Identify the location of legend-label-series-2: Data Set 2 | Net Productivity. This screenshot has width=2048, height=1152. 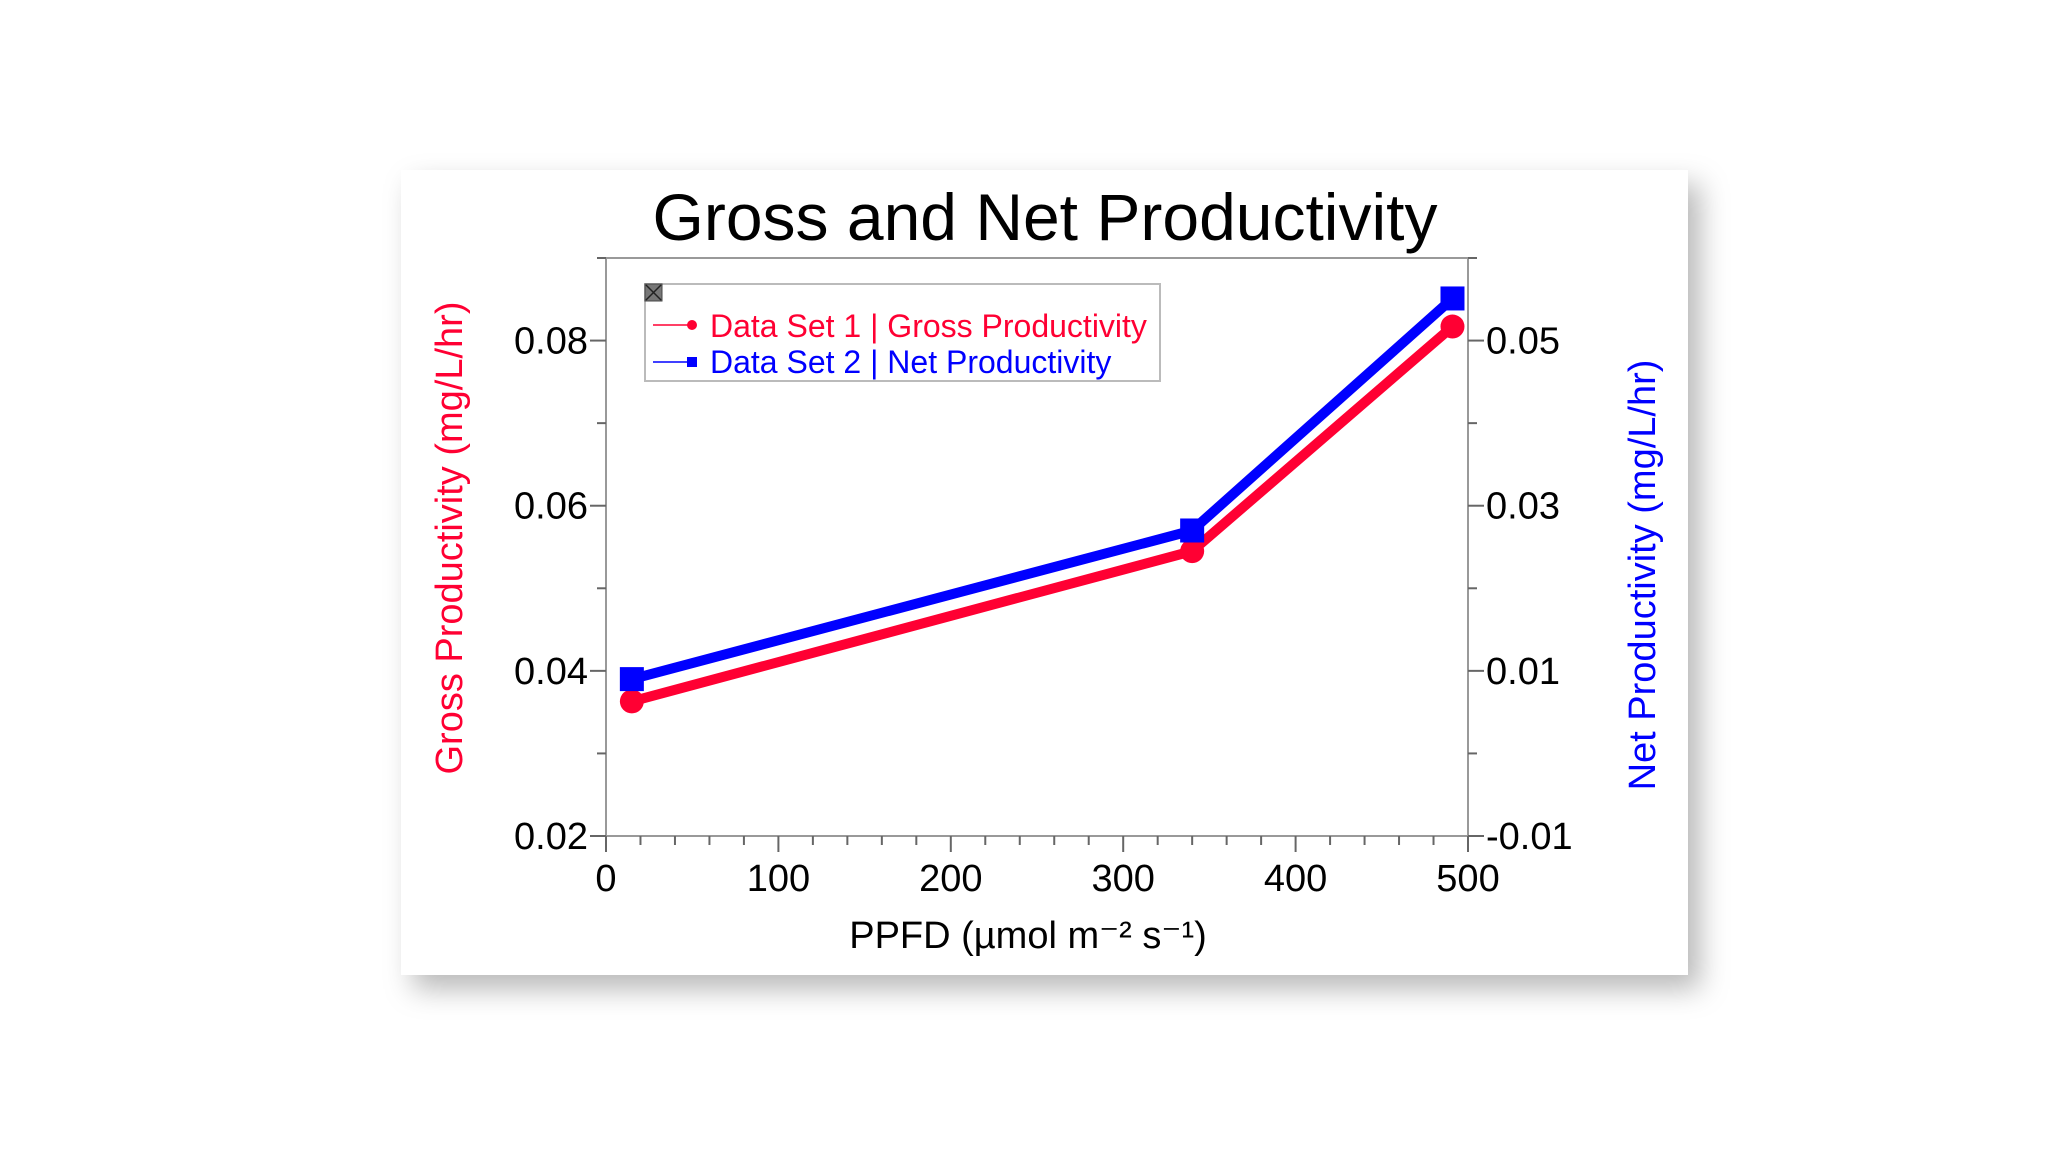
(910, 362).